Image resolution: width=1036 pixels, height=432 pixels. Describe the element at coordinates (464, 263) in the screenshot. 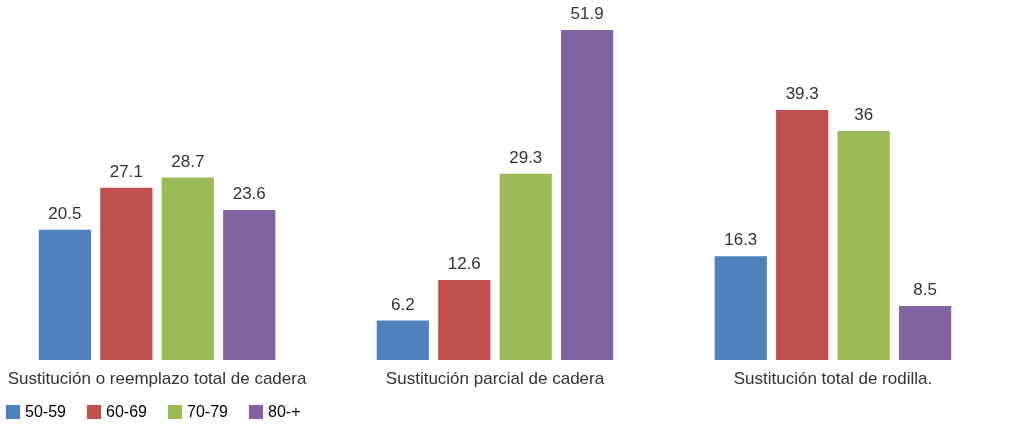

I see `data-label: 12.6` at that location.